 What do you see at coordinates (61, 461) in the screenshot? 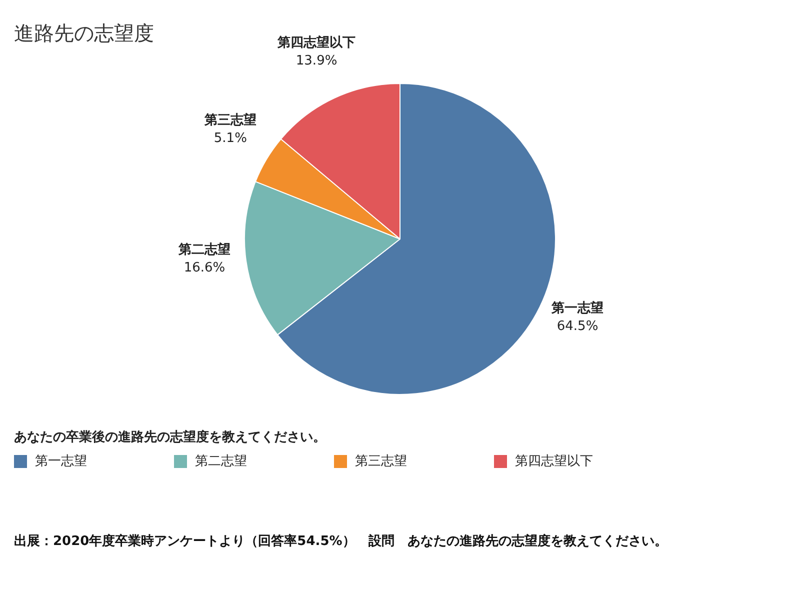
I see `legend-label: 第一志望` at bounding box center [61, 461].